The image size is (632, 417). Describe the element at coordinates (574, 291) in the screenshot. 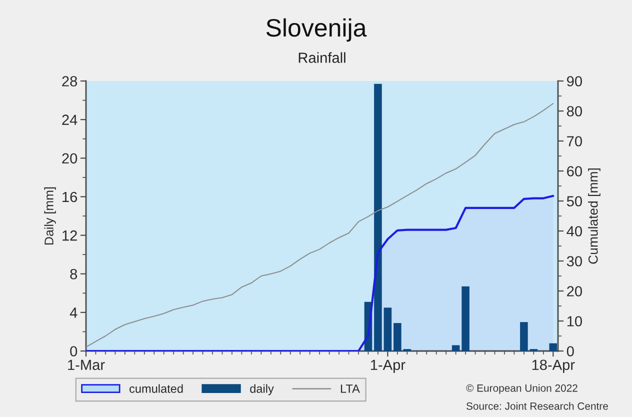

I see `y2-tick-label: 20` at that location.